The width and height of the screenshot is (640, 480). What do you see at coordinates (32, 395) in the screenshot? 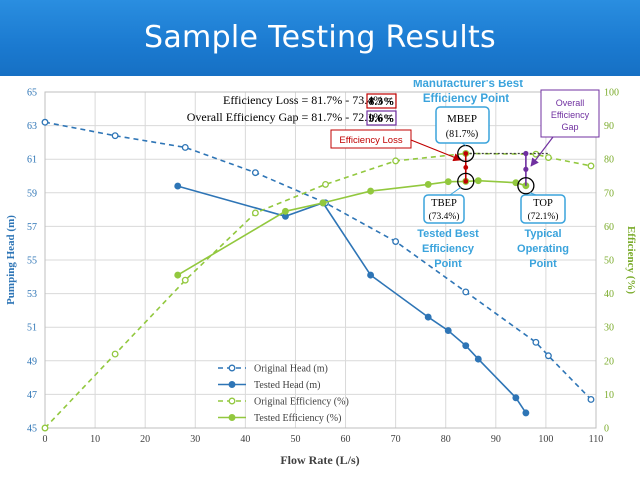
I see `left-tick-label: 47` at bounding box center [32, 395].